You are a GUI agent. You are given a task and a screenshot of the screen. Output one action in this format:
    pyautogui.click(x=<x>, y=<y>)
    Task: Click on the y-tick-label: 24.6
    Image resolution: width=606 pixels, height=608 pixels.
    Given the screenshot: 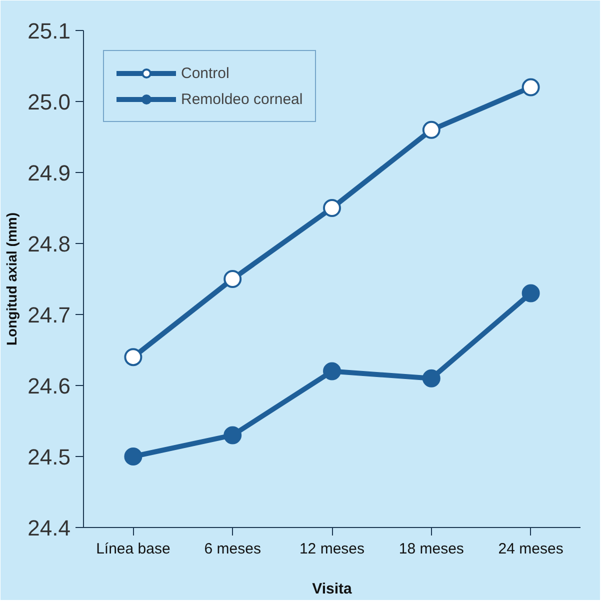 What is the action you would take?
    pyautogui.click(x=49, y=386)
    